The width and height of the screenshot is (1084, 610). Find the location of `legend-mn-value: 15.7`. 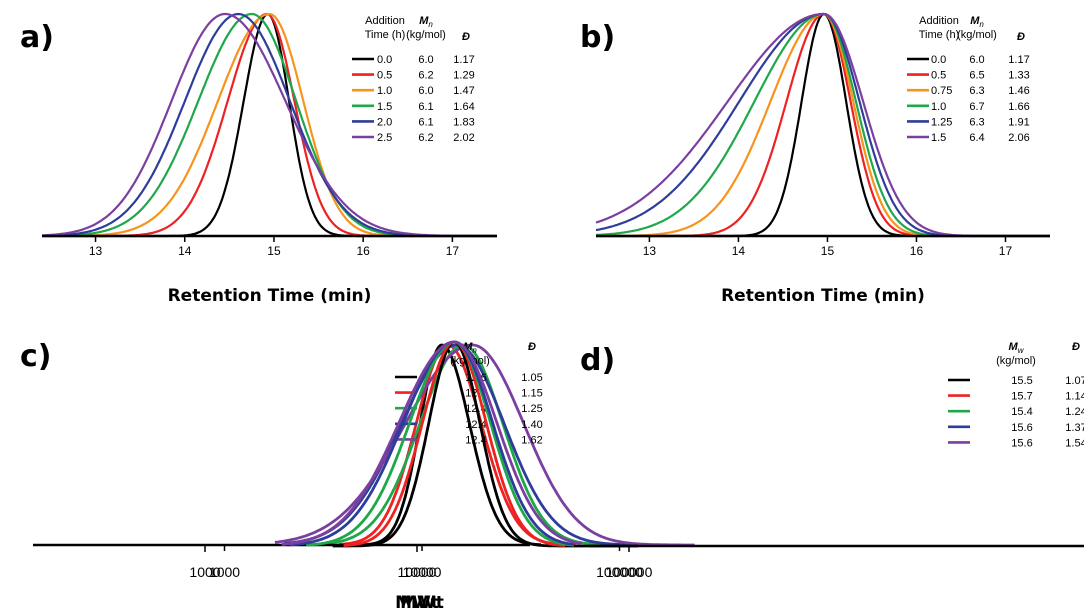

legend-mn-value: 15.7 is located at coordinates (1021, 397).